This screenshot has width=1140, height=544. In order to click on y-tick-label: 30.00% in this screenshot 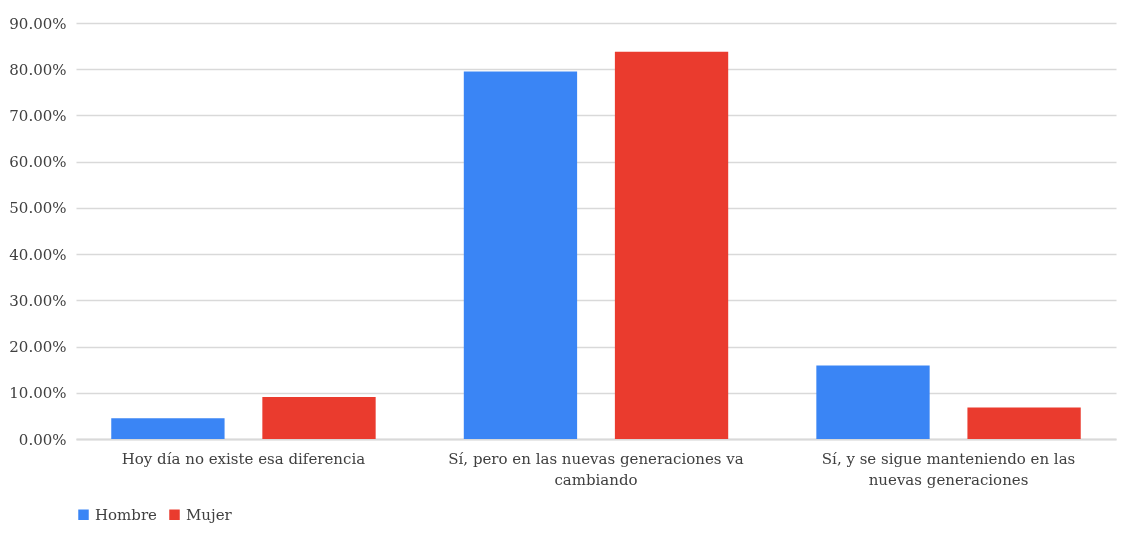, I will do `click(38, 300)`.